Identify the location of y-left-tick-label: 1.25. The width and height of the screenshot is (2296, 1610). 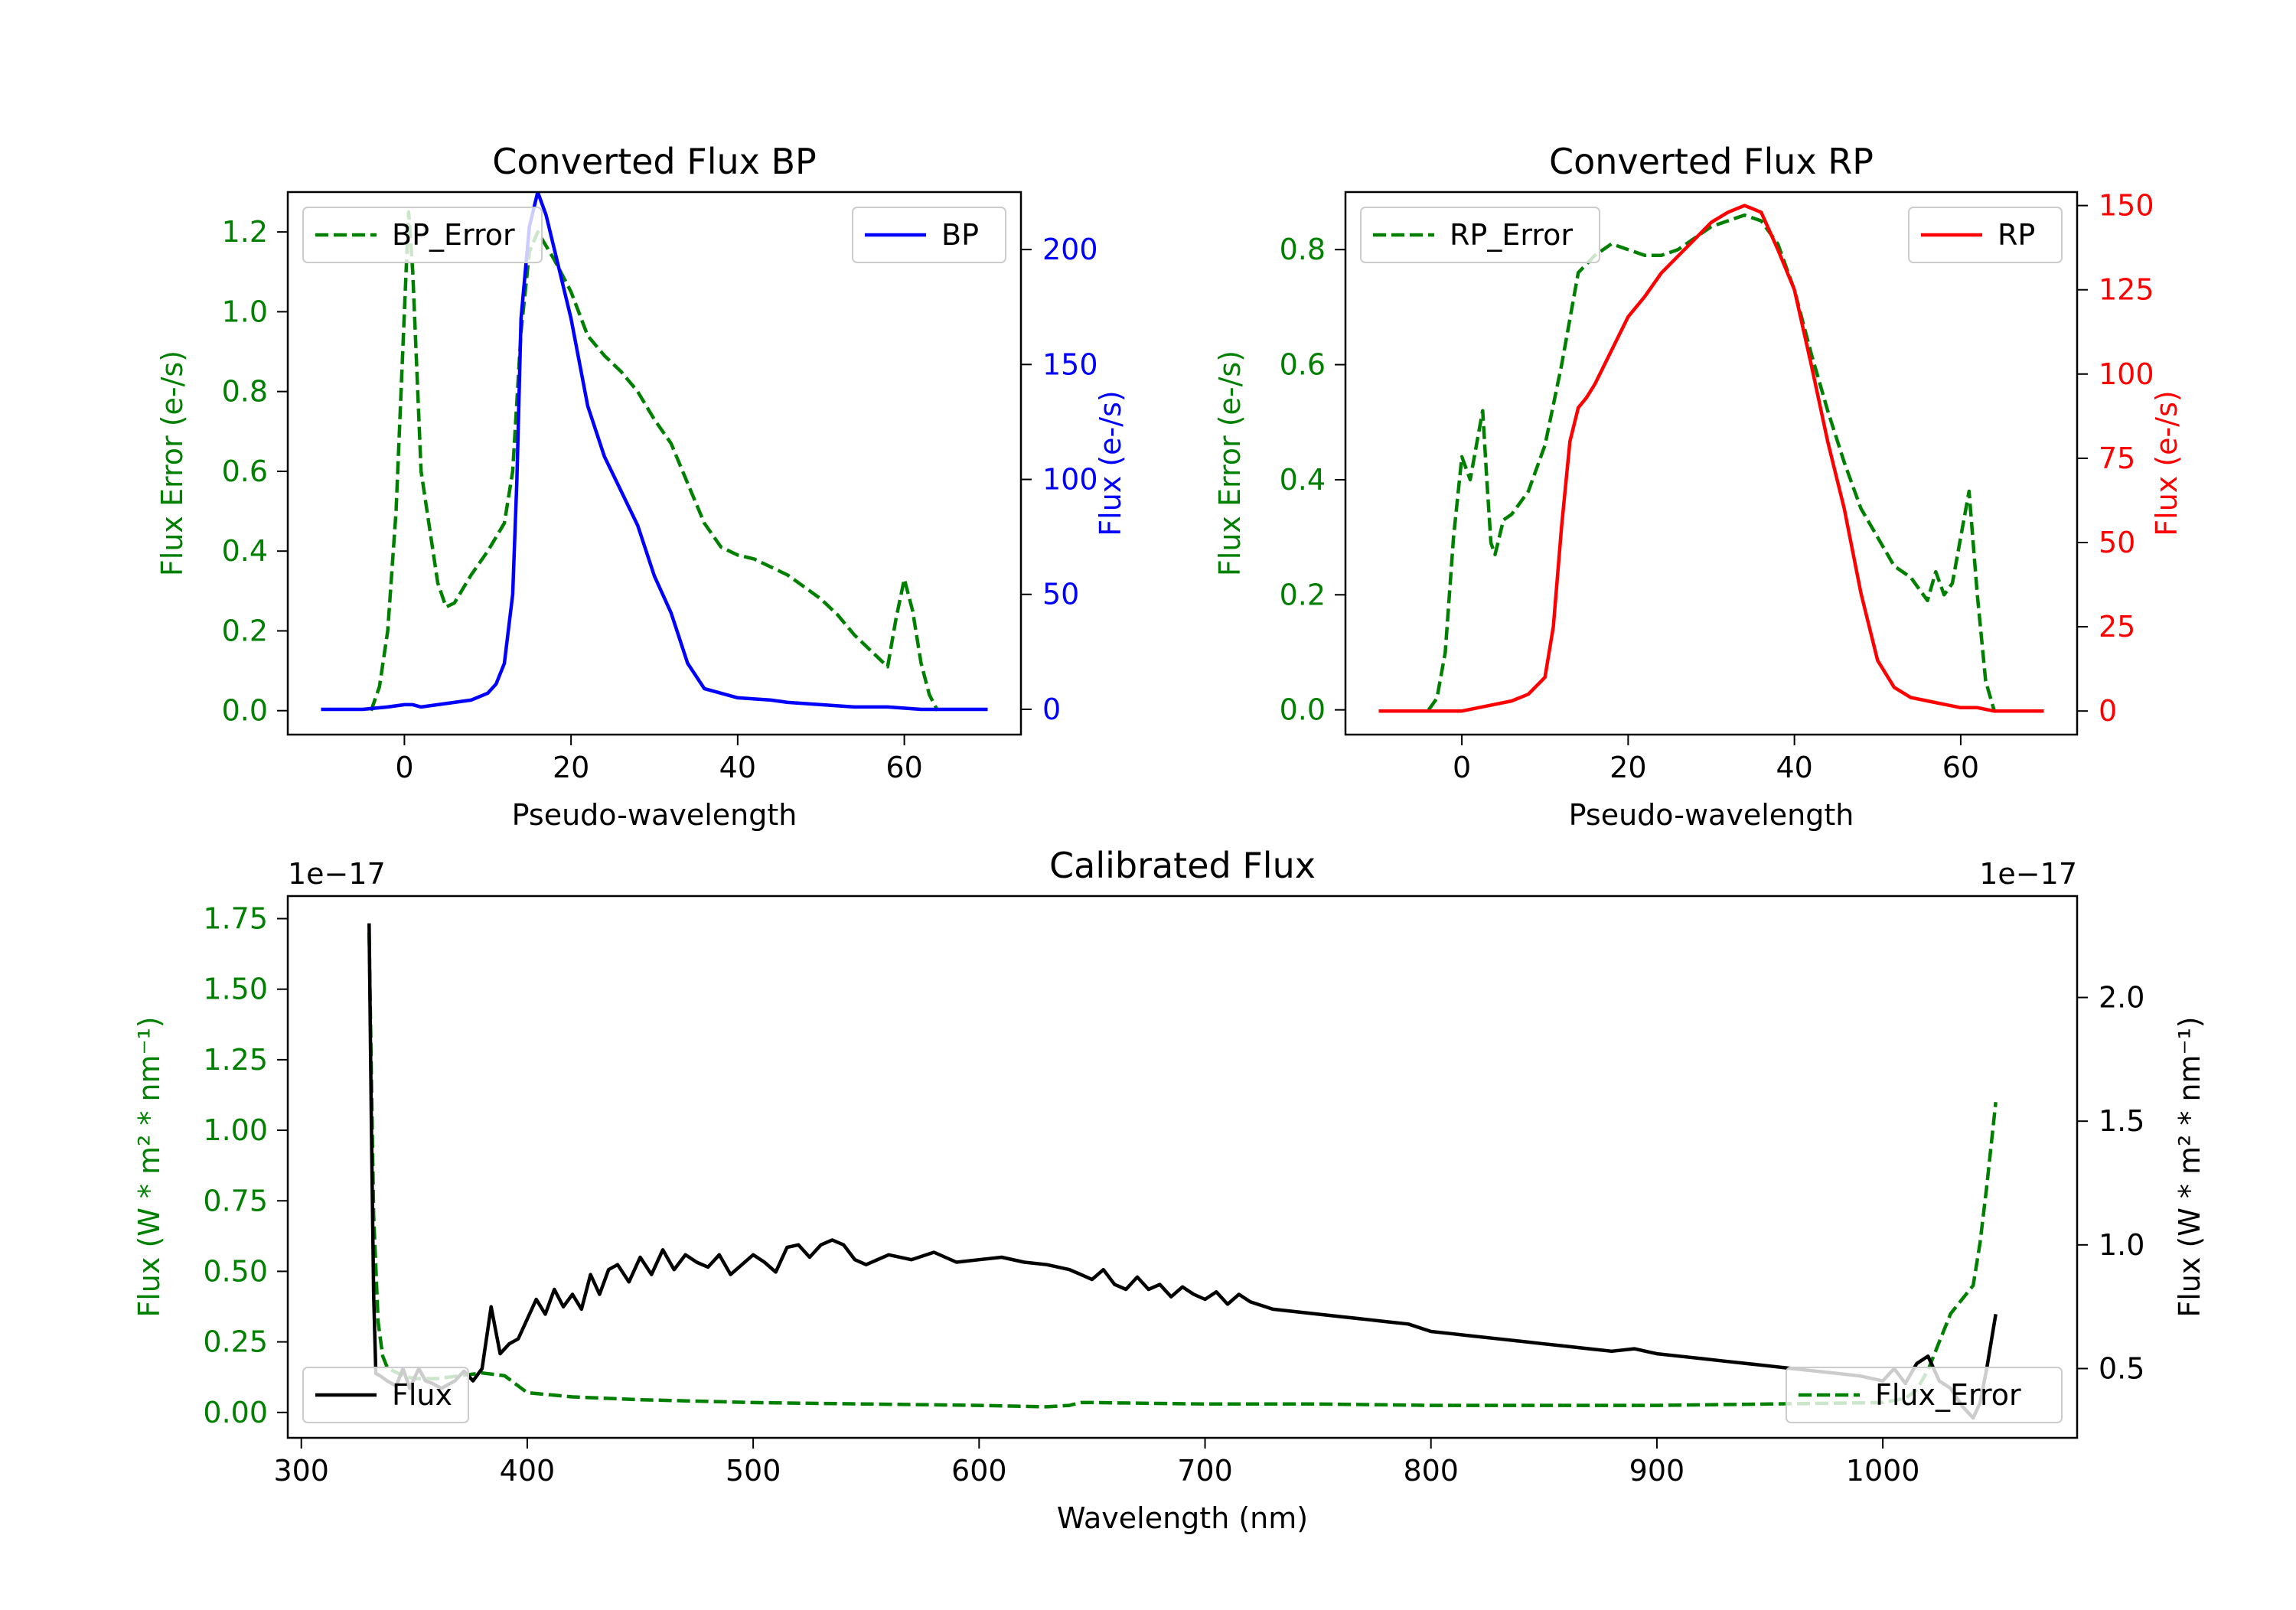
(235, 1060).